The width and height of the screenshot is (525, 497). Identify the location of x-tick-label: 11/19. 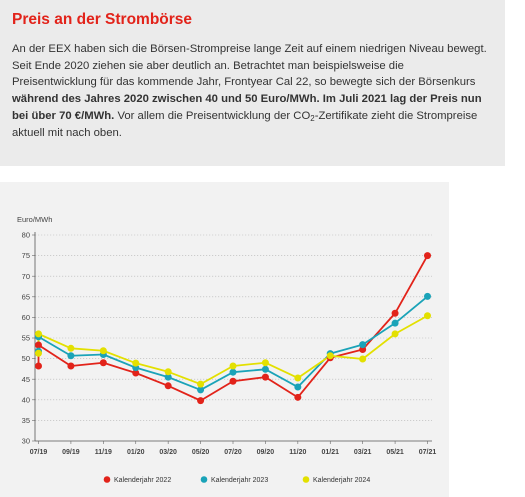
(103, 452).